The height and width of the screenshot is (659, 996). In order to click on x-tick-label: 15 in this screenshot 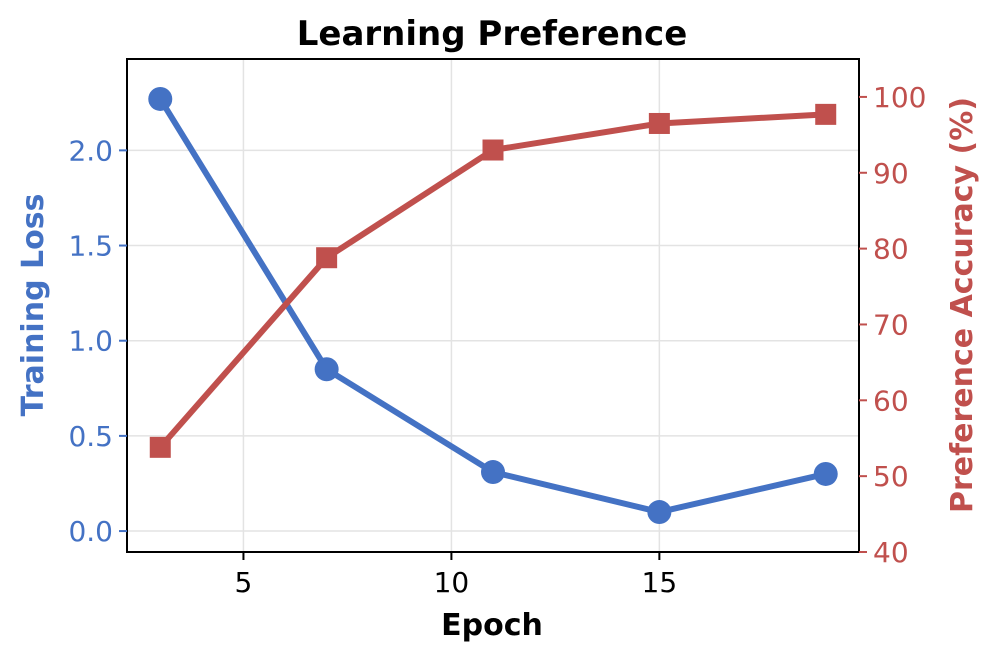, I will do `click(660, 582)`.